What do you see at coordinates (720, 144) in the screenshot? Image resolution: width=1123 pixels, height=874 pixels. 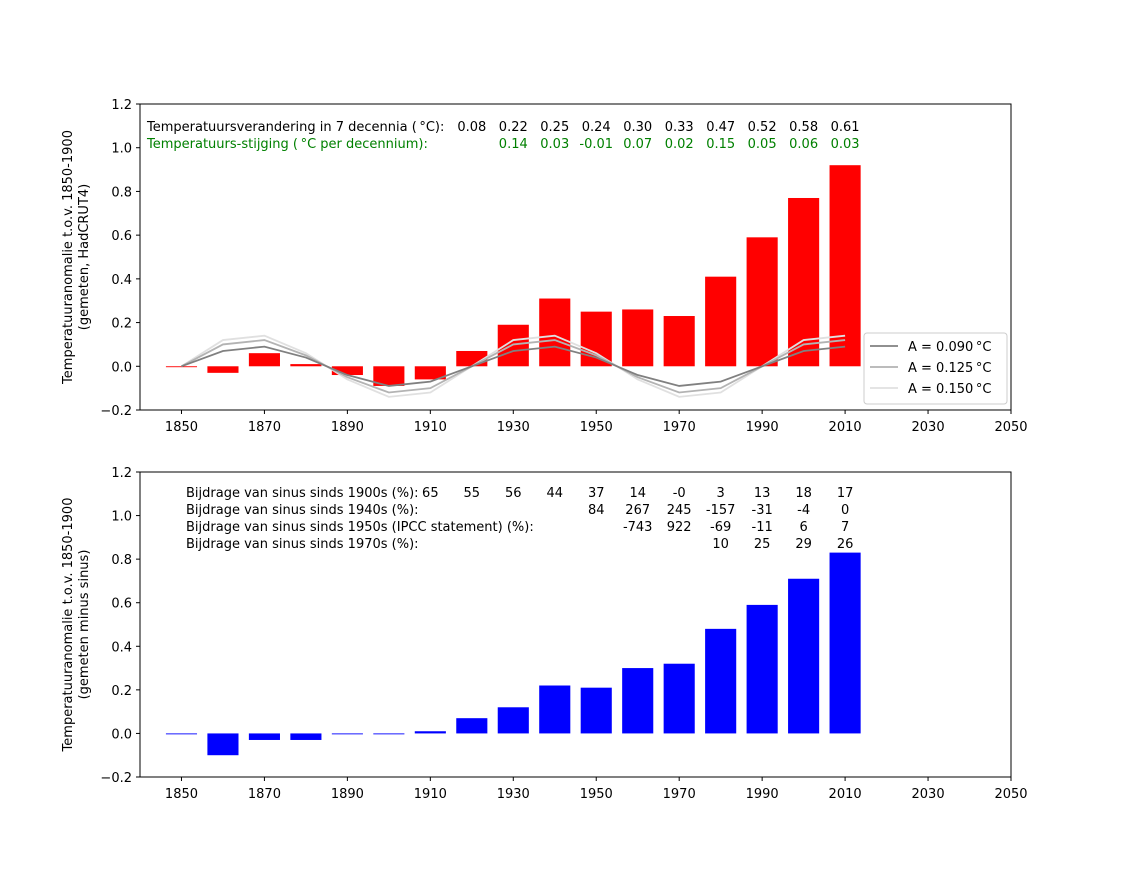 I see `rate-value: 0.15` at bounding box center [720, 144].